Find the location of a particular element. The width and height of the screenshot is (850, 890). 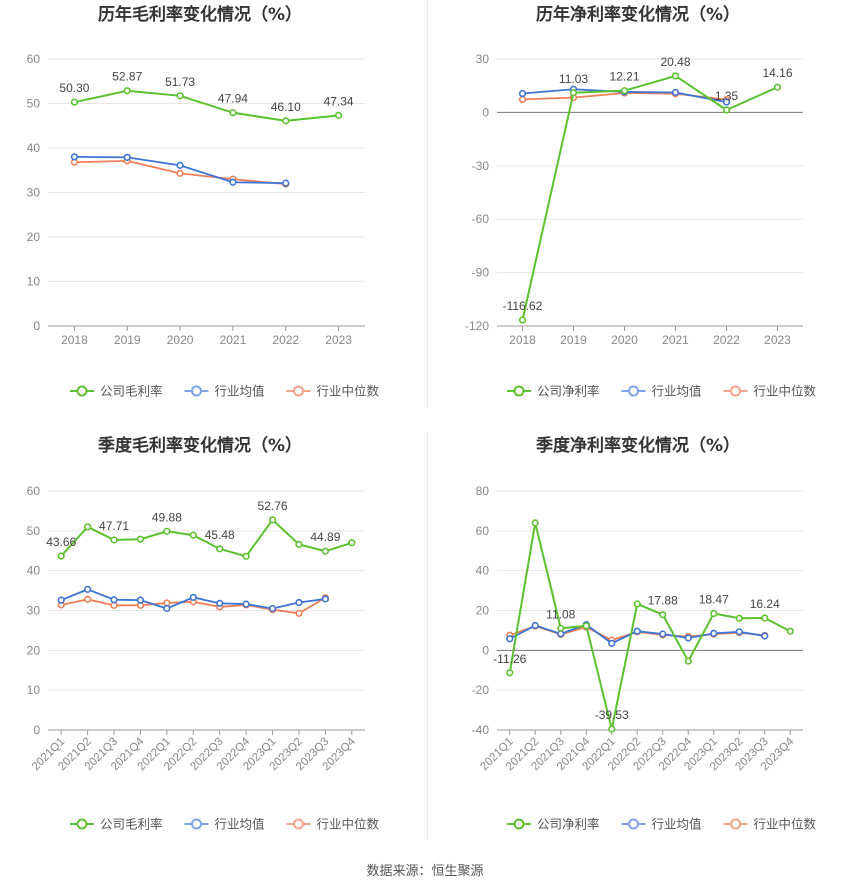

x-tick-label: 2023 is located at coordinates (338, 340).